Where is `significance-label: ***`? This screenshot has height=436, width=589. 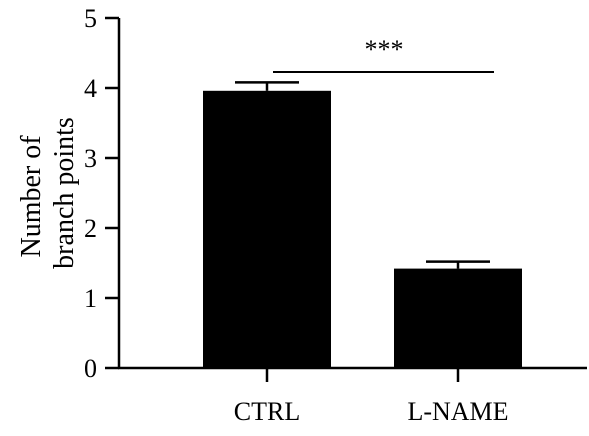
significance-label: *** is located at coordinates (384, 49).